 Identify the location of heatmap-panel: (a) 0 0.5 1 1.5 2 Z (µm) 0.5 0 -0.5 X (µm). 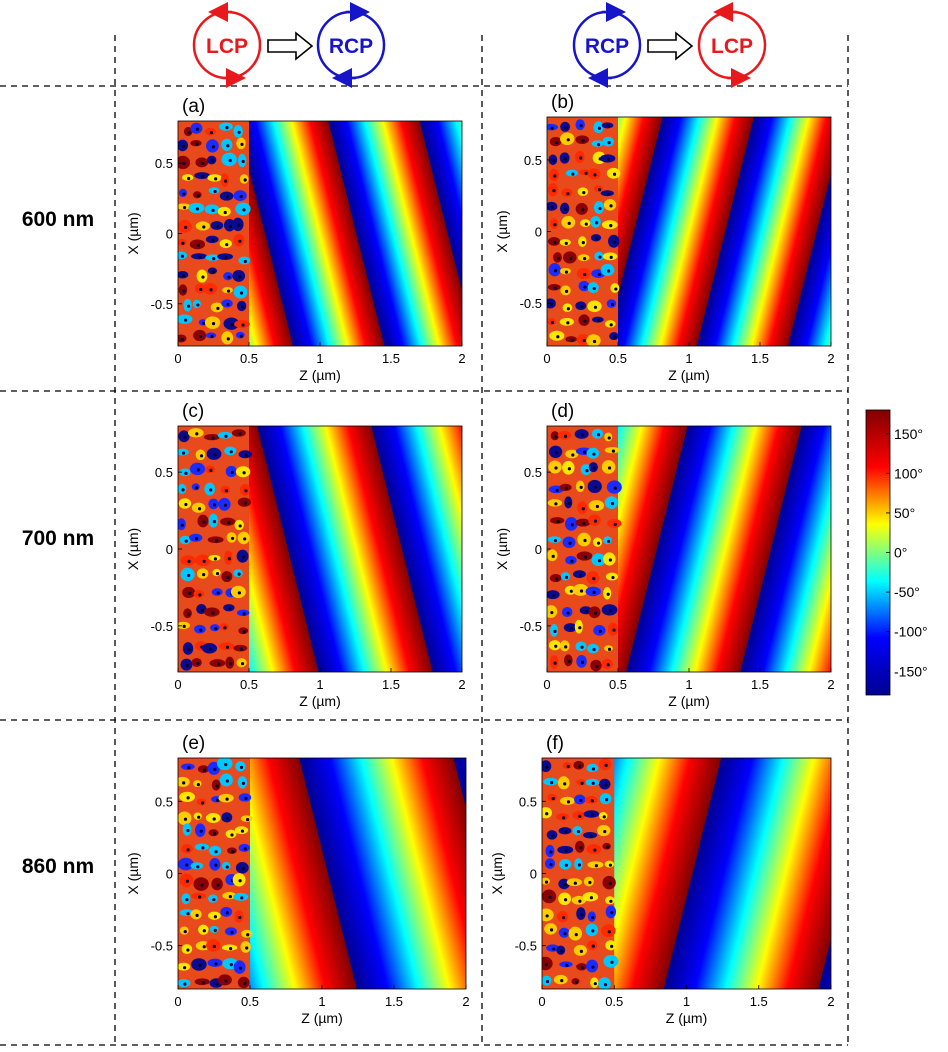
(295, 239).